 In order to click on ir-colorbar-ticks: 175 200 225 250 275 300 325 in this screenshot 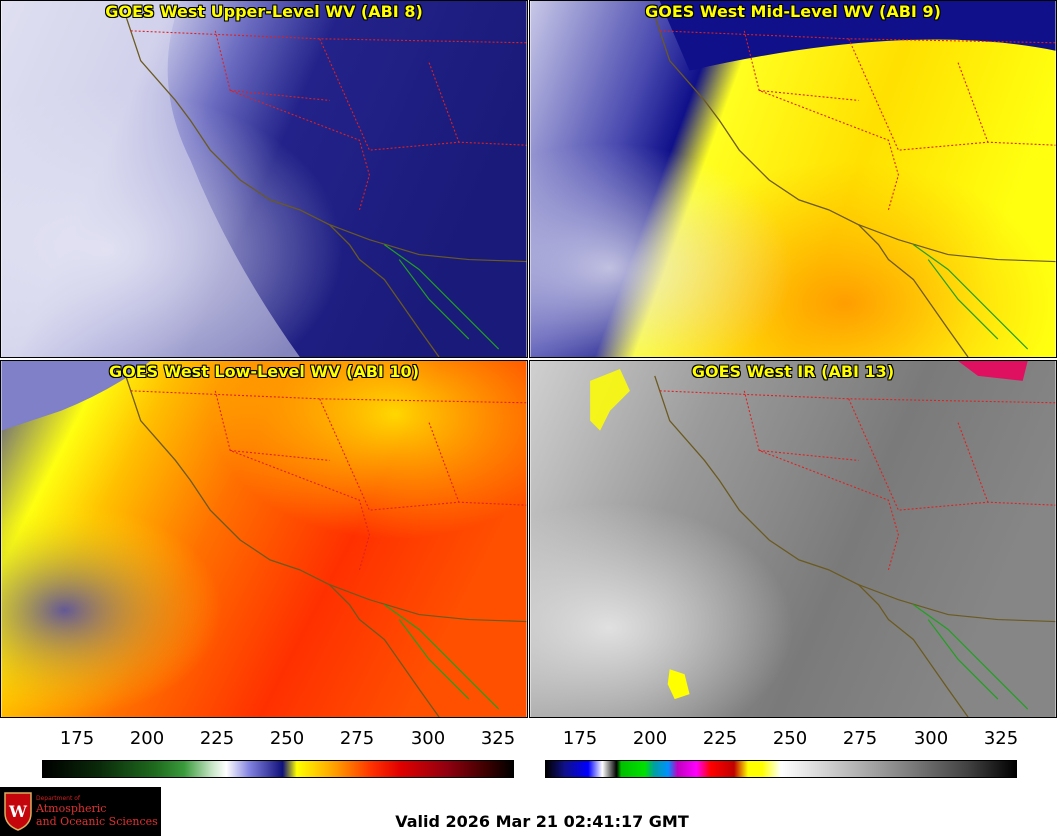, I will do `click(782, 741)`.